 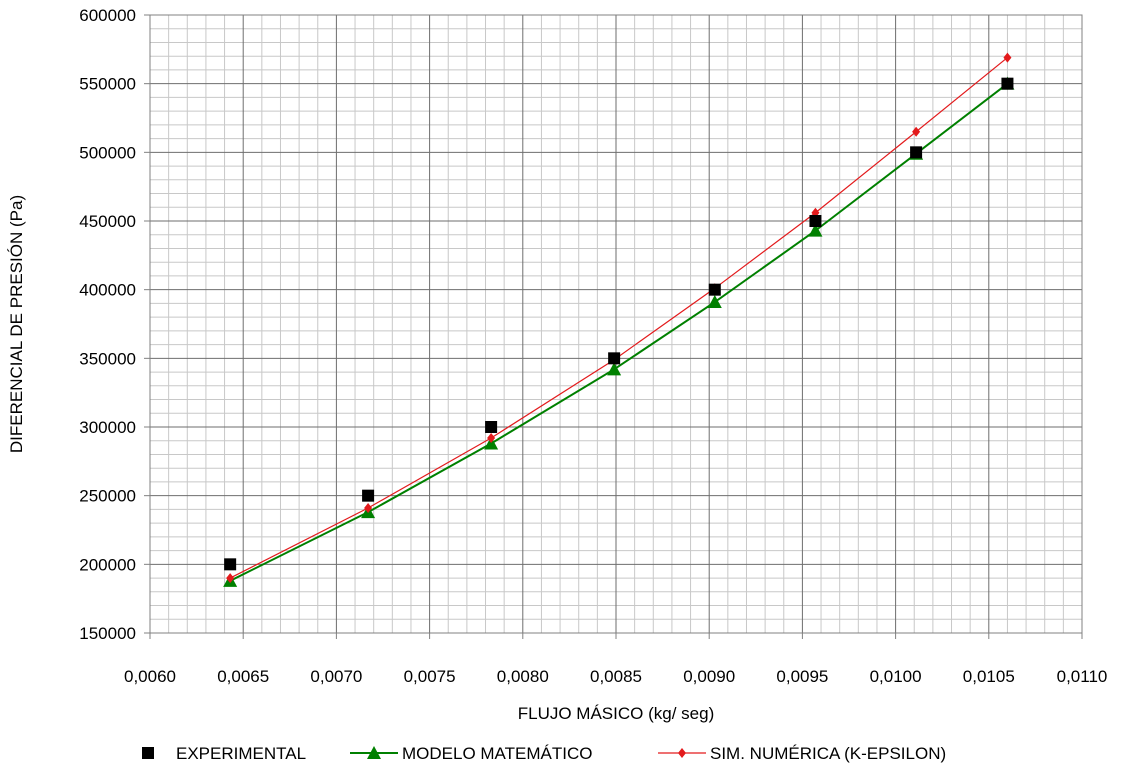 What do you see at coordinates (107, 152) in the screenshot?
I see `y-tick-label: 500000` at bounding box center [107, 152].